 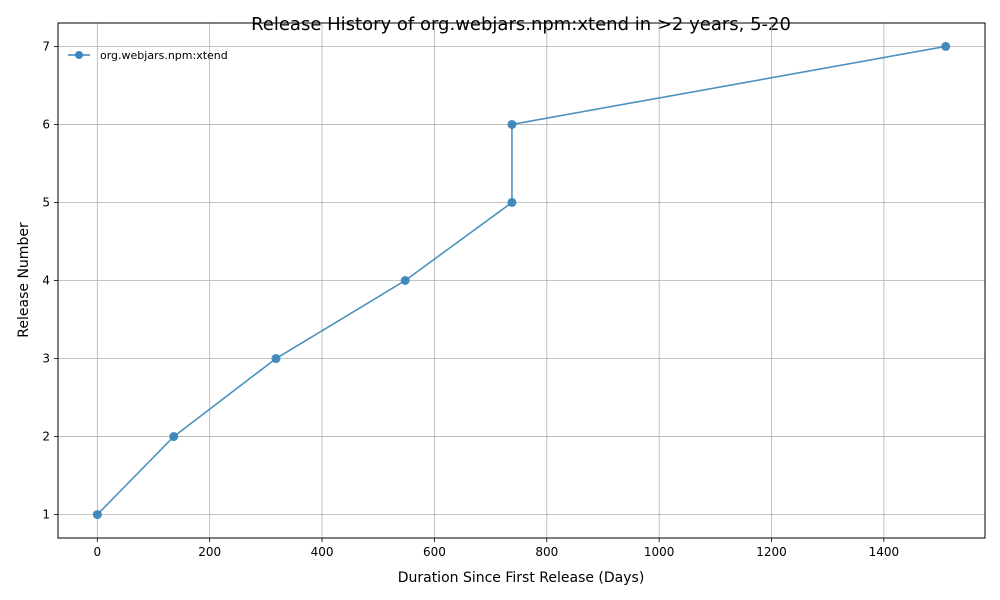 I want to click on y-tick-label: 6, so click(x=46, y=124).